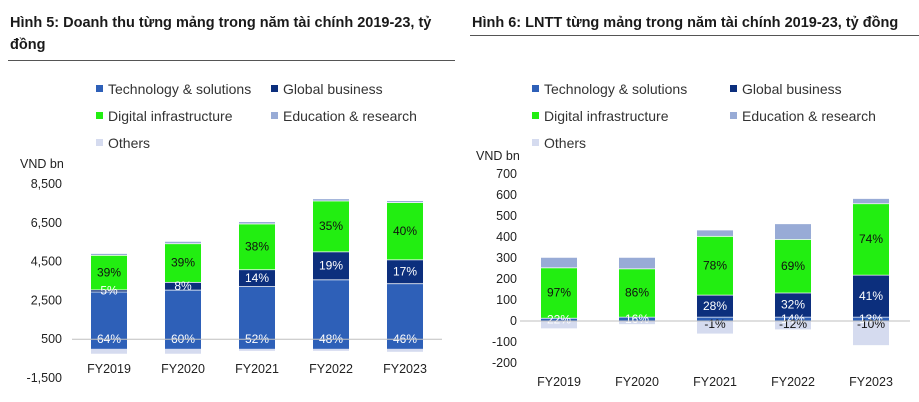 The width and height of the screenshot is (919, 402). I want to click on data-label: 16%, so click(637, 319).